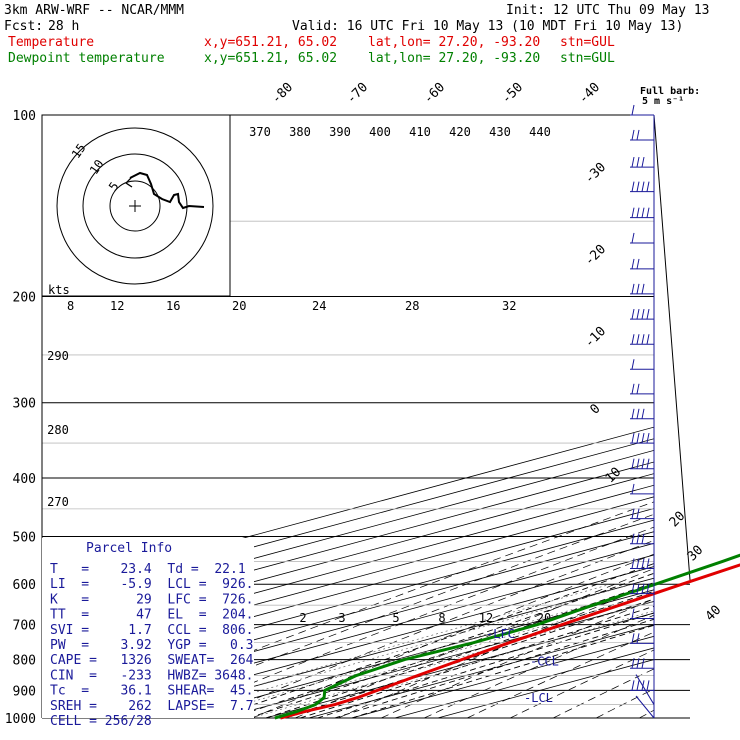 Image resolution: width=740 pixels, height=740 pixels. What do you see at coordinates (595, 337) in the screenshot?
I see `isotherm-label: -10` at bounding box center [595, 337].